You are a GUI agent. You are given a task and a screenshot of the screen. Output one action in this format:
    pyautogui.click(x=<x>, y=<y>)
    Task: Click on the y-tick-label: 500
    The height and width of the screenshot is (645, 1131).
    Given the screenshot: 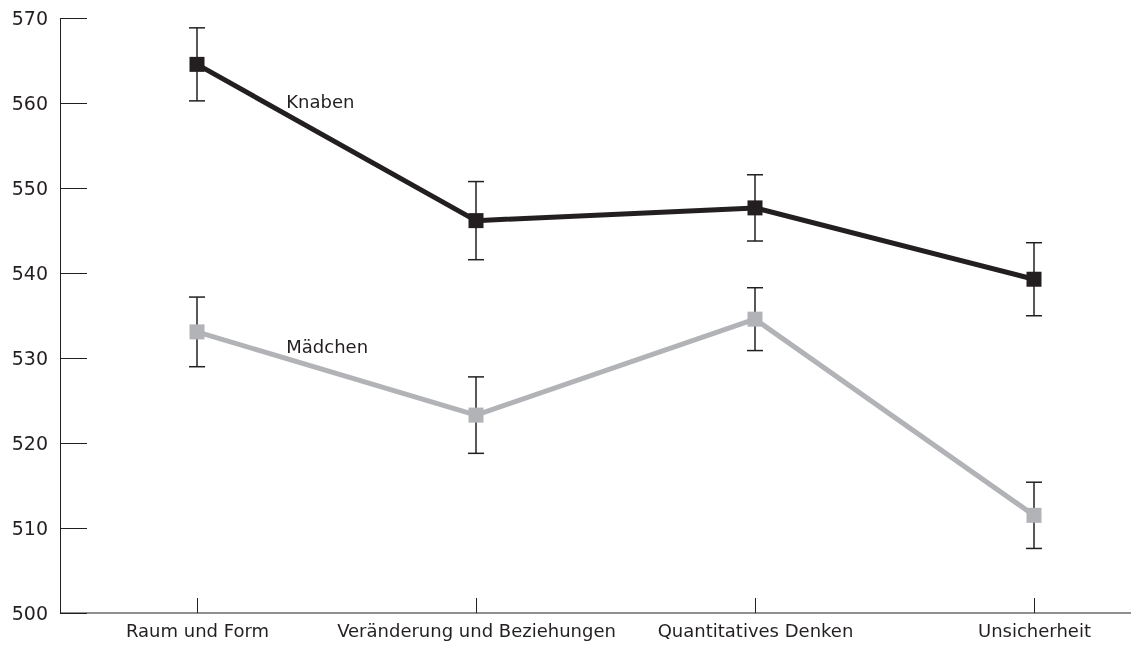 What is the action you would take?
    pyautogui.click(x=29, y=612)
    